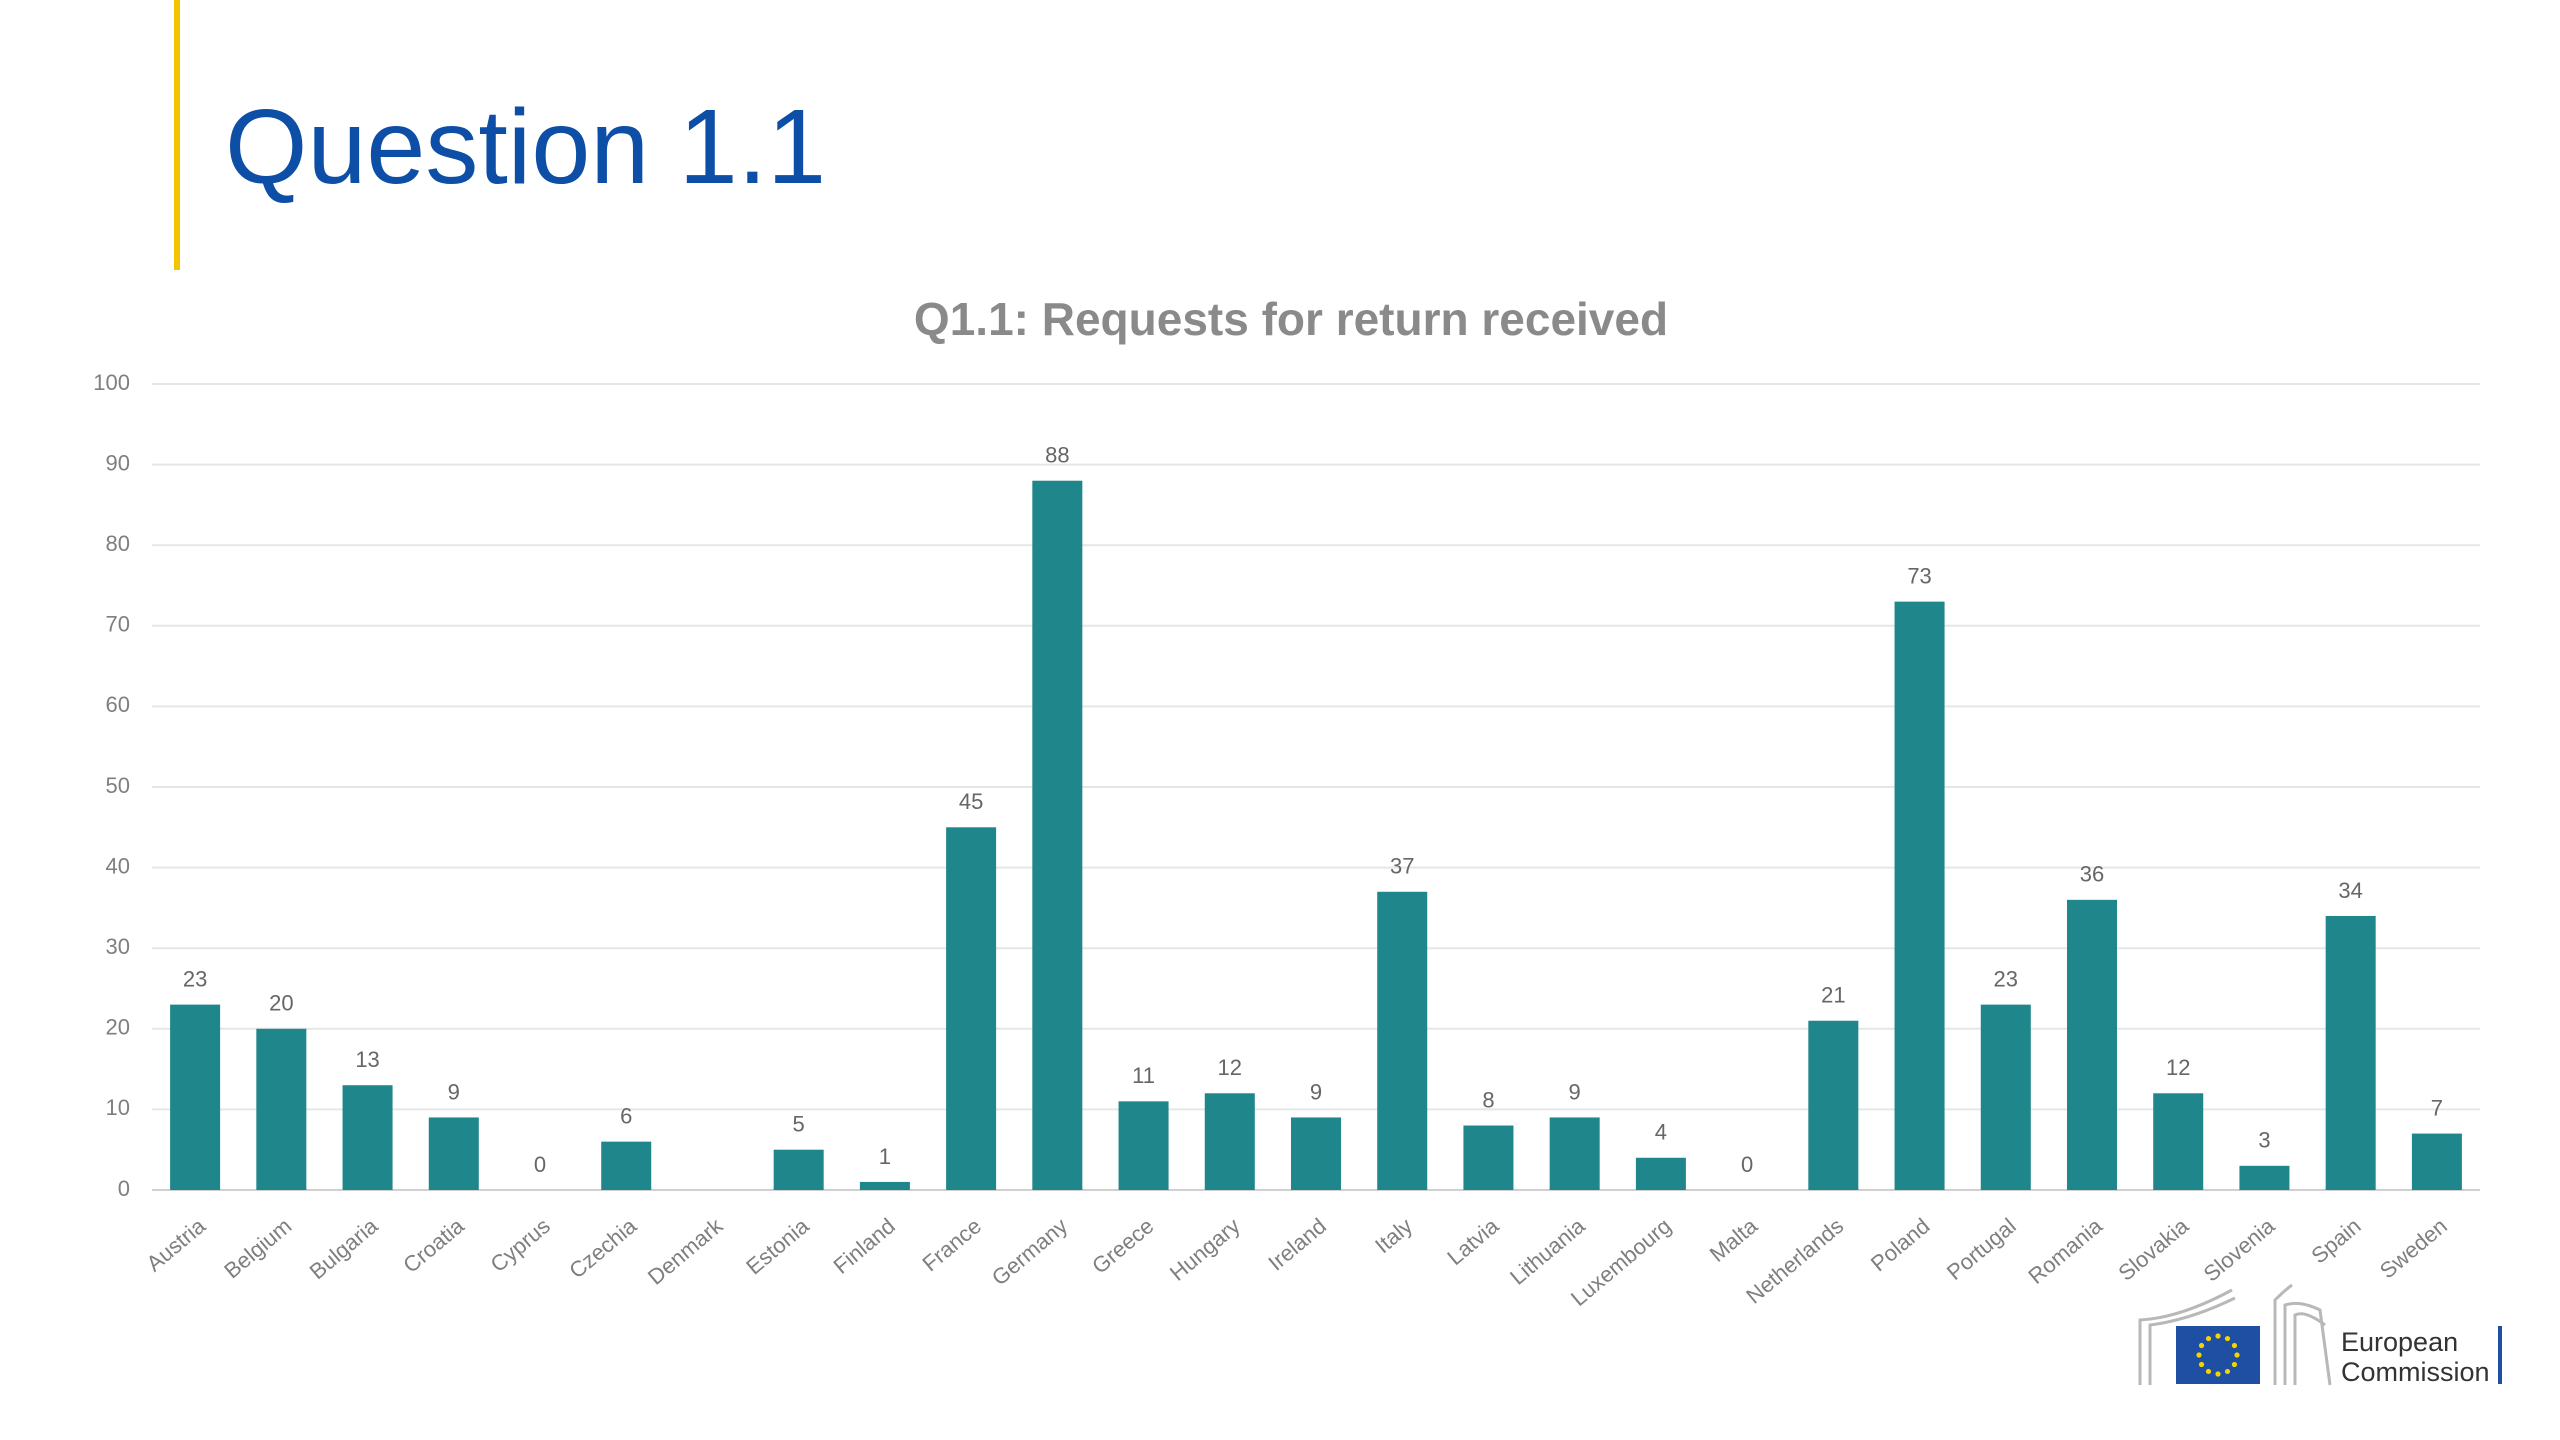 Image resolution: width=2560 pixels, height=1440 pixels. I want to click on x-tick-label: Croatia, so click(433, 1245).